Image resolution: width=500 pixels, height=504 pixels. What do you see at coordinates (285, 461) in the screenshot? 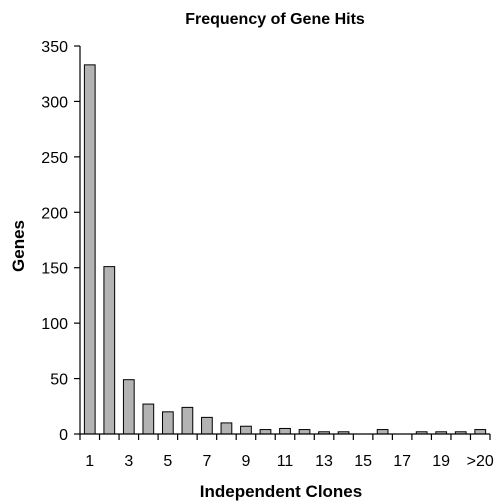
I see `x-tick-label: 11` at bounding box center [285, 461].